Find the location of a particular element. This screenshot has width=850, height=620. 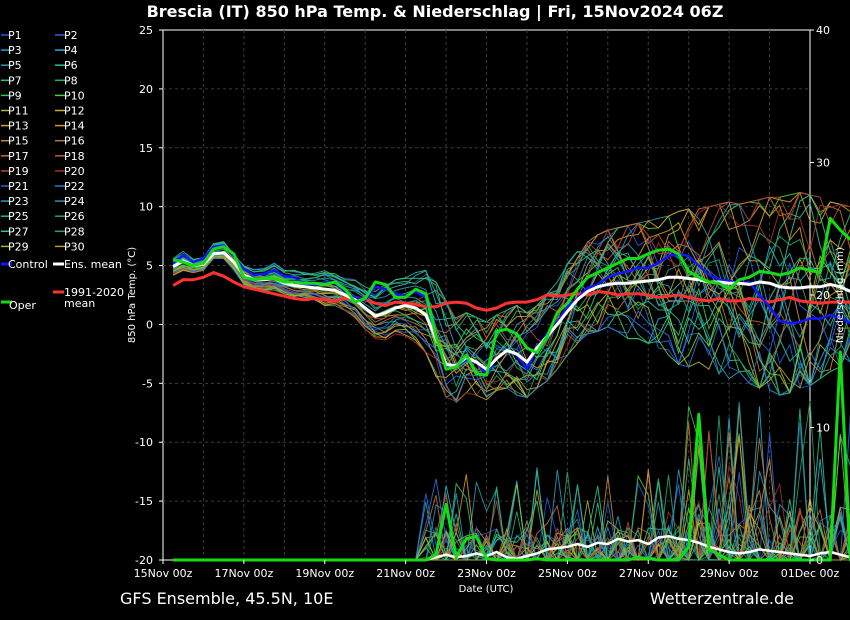

legend-label: P14 is located at coordinates (74, 126).